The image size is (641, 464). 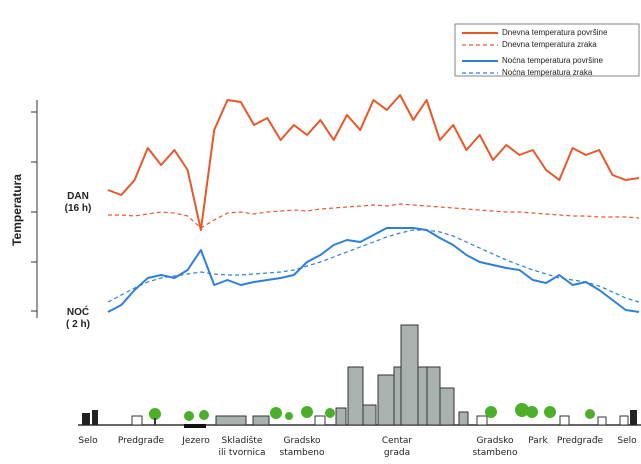 What do you see at coordinates (195, 441) in the screenshot?
I see `x-tick-label: Jezero` at bounding box center [195, 441].